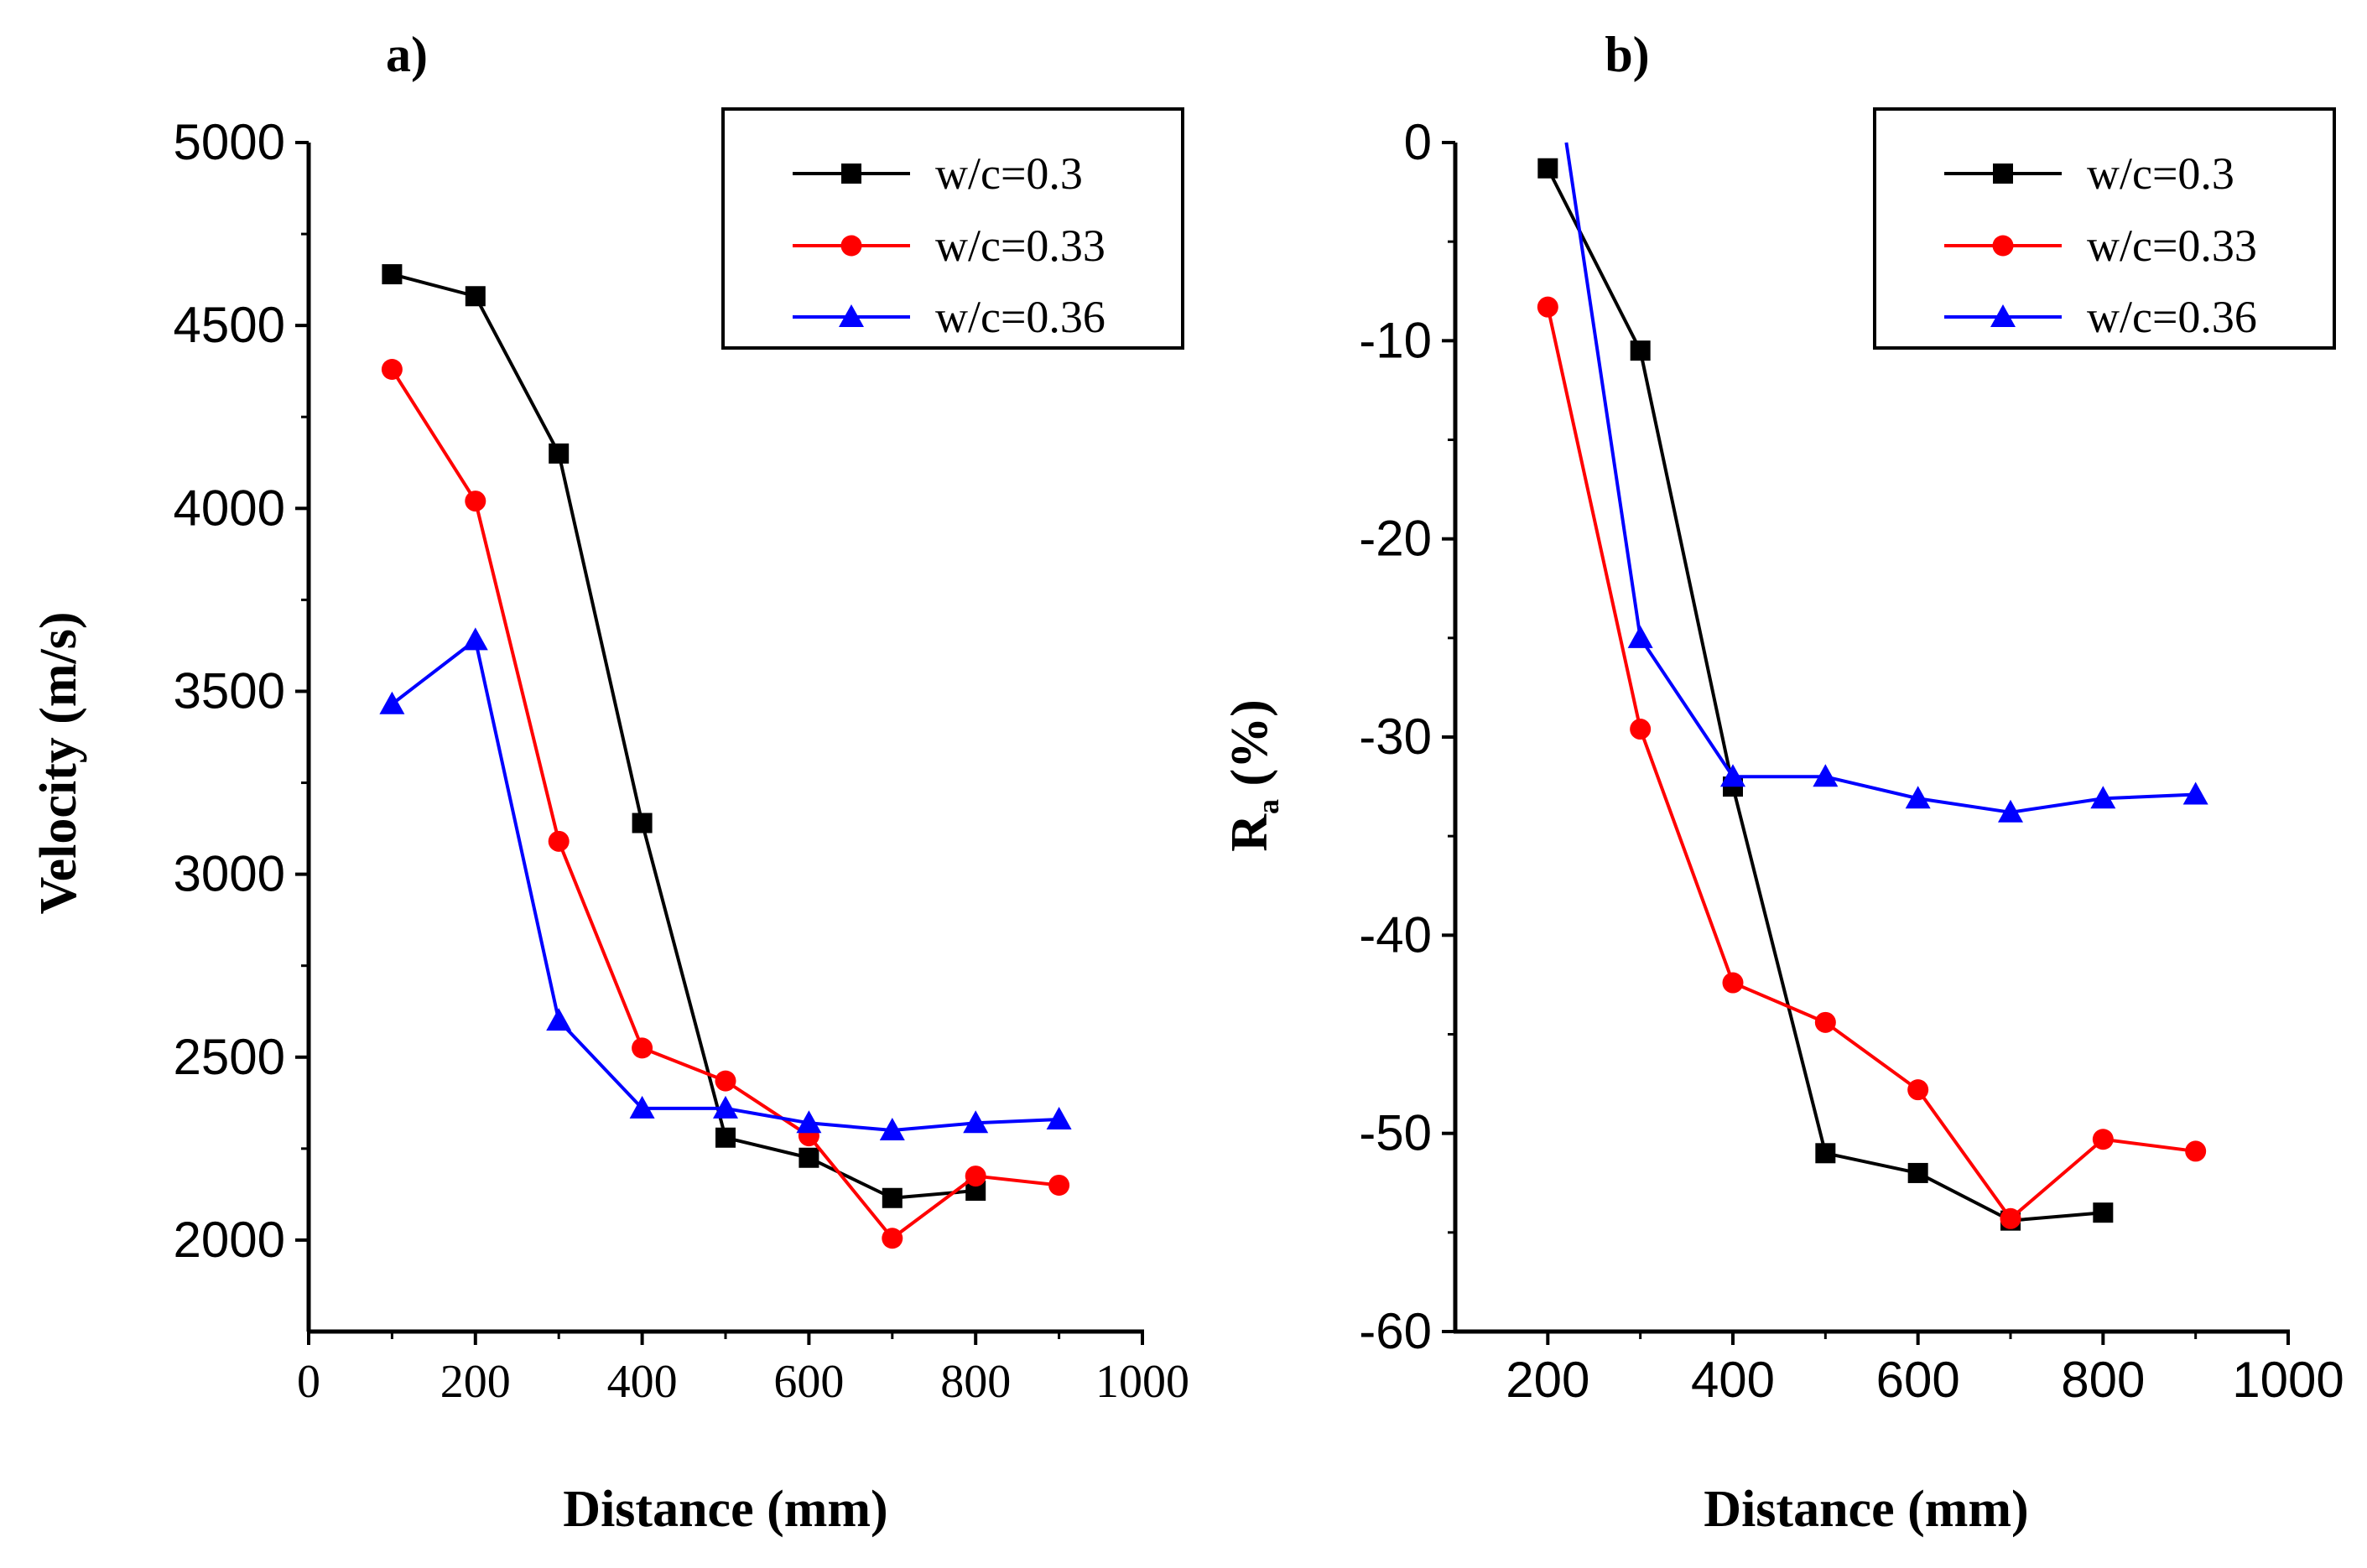  What do you see at coordinates (1880, 478) in the screenshot?
I see `panel-b-series-line` at bounding box center [1880, 478].